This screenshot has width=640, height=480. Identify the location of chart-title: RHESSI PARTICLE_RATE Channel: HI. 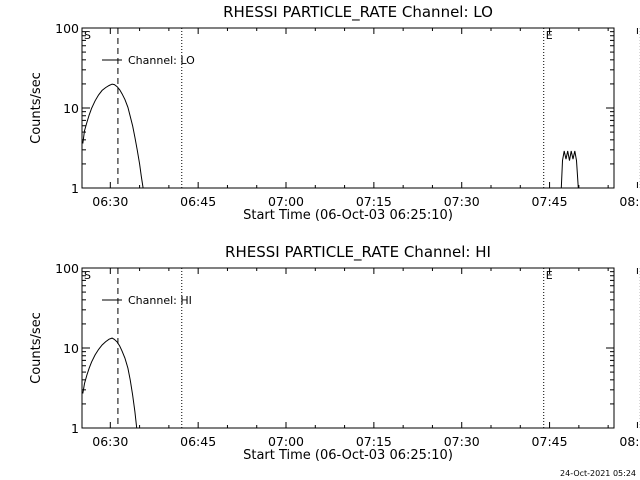
(358, 252).